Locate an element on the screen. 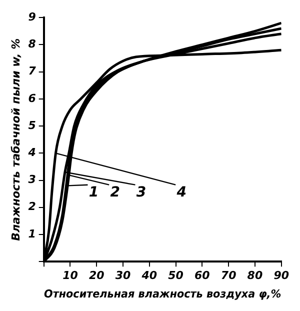 The width and height of the screenshot is (300, 311). x-tick-label: 70 is located at coordinates (228, 275).